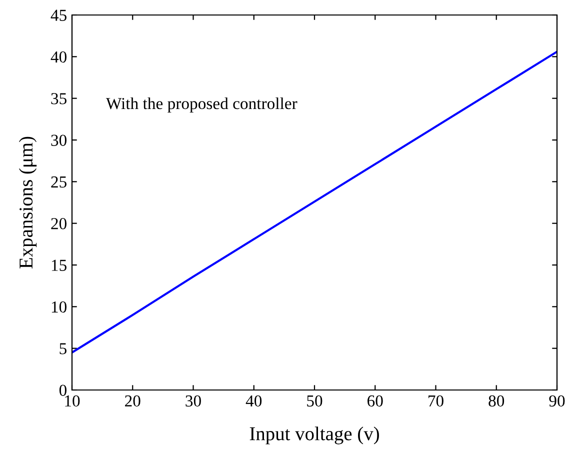 This screenshot has width=574, height=460. What do you see at coordinates (58, 182) in the screenshot?
I see `y-tick-label: 25` at bounding box center [58, 182].